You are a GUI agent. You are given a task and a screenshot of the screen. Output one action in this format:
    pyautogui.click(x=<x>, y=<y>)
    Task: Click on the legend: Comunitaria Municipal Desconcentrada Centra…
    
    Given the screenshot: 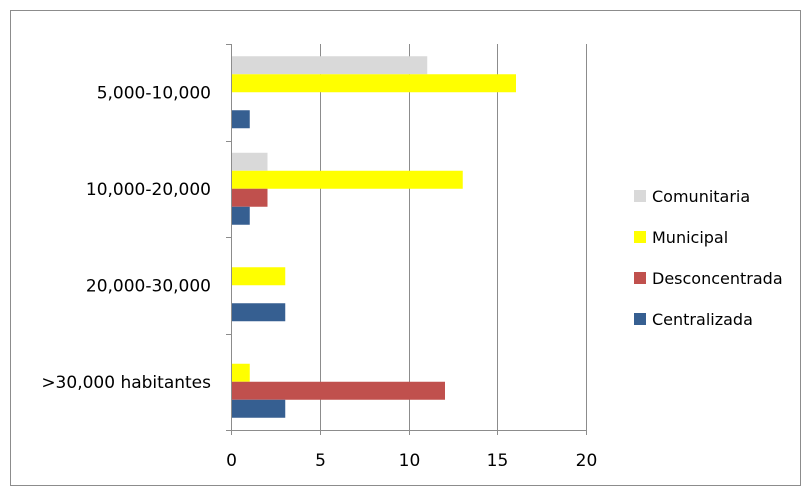 What is the action you would take?
    pyautogui.click(x=708, y=258)
    